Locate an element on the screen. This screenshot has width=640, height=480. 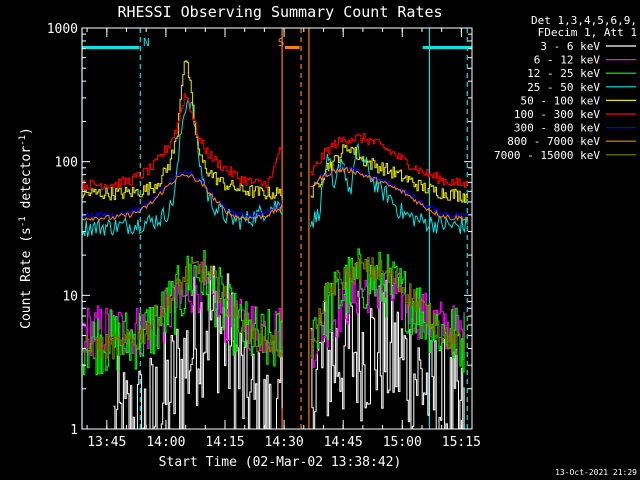
x-tick-label: 13:45 is located at coordinates (106, 442).